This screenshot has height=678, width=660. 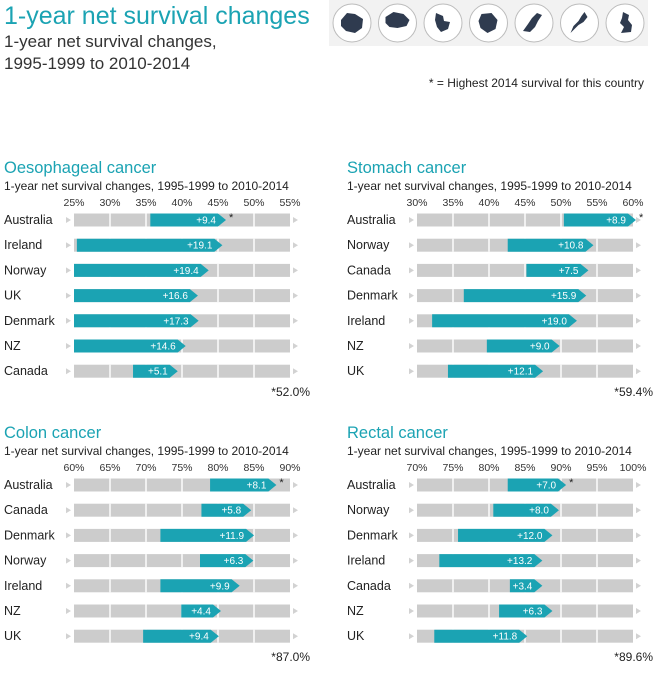 I want to click on x-axis-ticks: 60% 65% 70% 75% 80% 85% 90%, so click(x=181, y=468).